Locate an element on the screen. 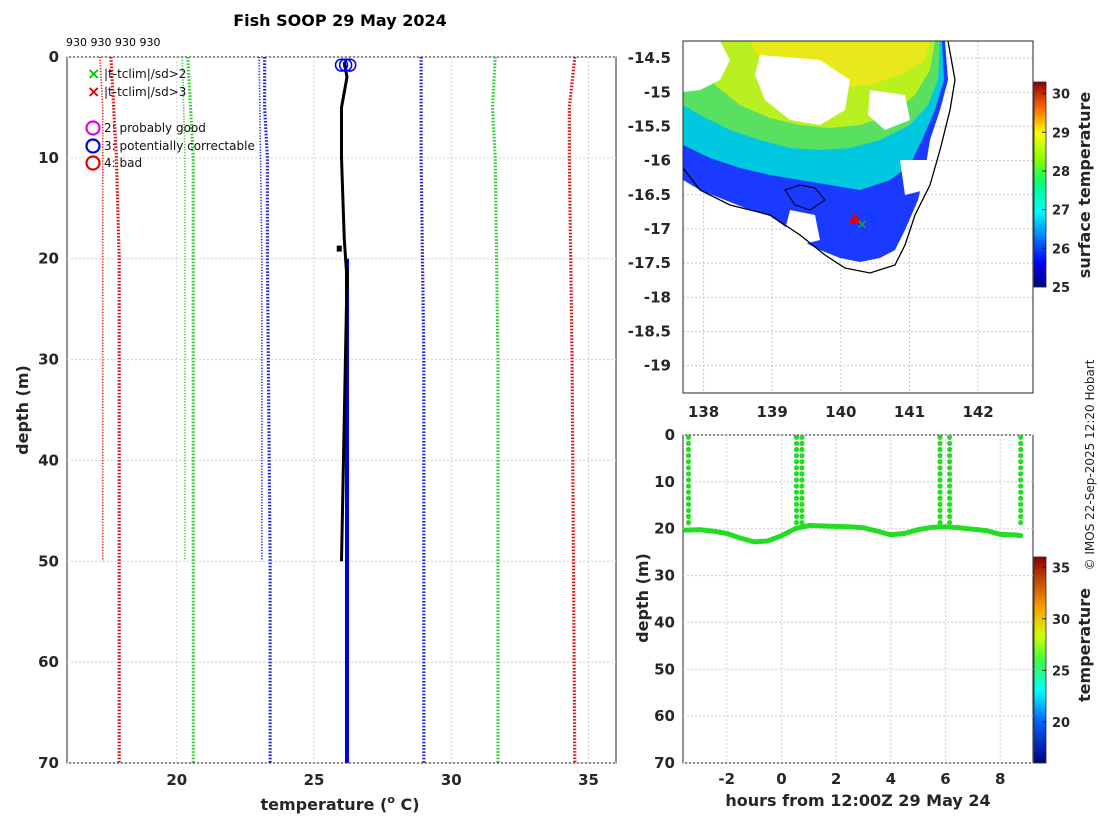 The height and width of the screenshot is (820, 1100). profile-y-label: depth (m) is located at coordinates (22, 410).